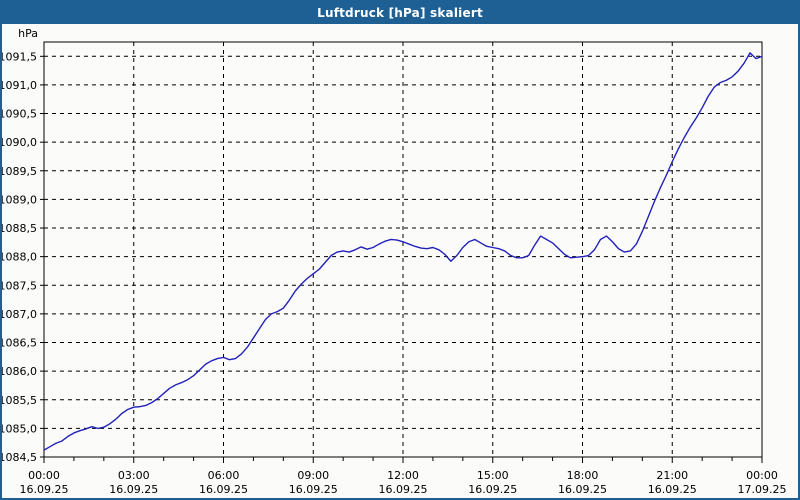 Image resolution: width=800 pixels, height=500 pixels. I want to click on x-tick-label-time: 15:00, so click(493, 475).